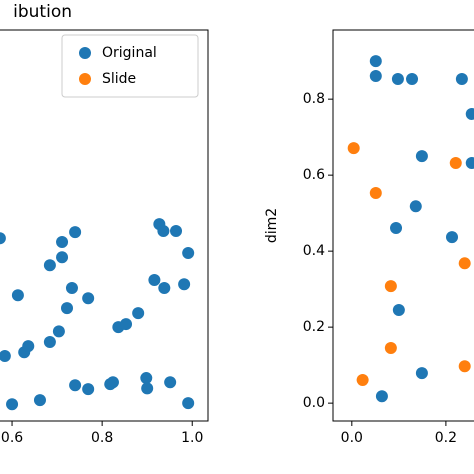  I want to click on y-tick-label: 0.4, so click(314, 251).